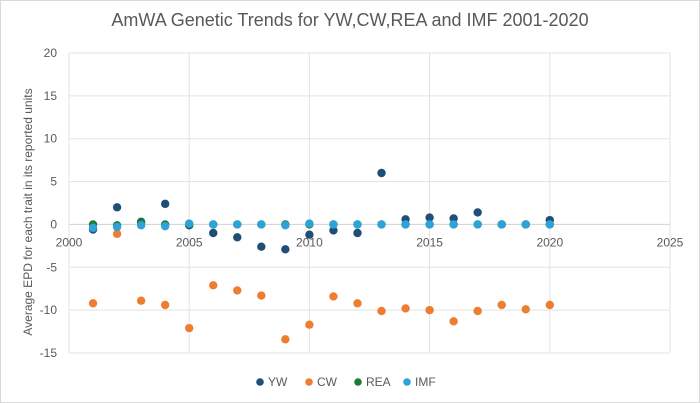 This screenshot has height=403, width=700. What do you see at coordinates (51, 53) in the screenshot?
I see `y-tick-label: 20` at bounding box center [51, 53].